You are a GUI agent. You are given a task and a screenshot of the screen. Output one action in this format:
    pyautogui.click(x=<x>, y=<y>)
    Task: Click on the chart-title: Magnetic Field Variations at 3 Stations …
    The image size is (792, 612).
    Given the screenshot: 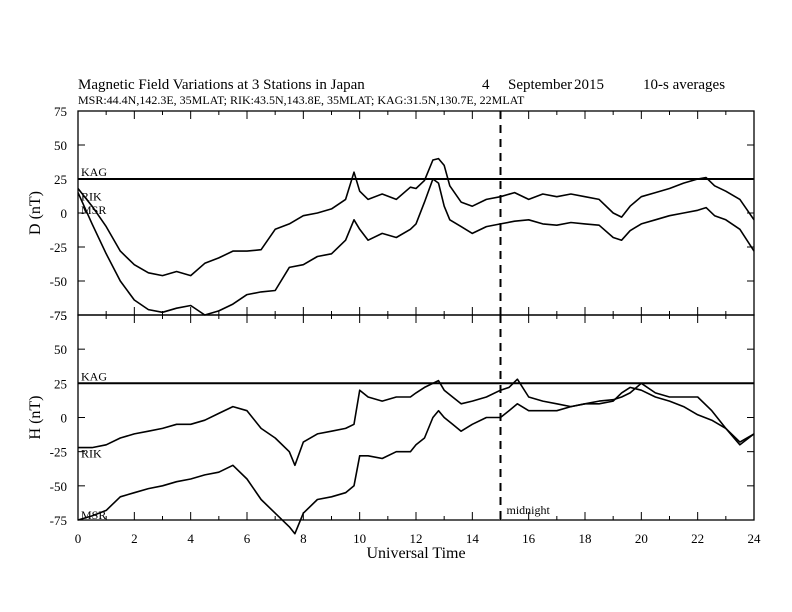 What is the action you would take?
    pyautogui.click(x=221, y=85)
    